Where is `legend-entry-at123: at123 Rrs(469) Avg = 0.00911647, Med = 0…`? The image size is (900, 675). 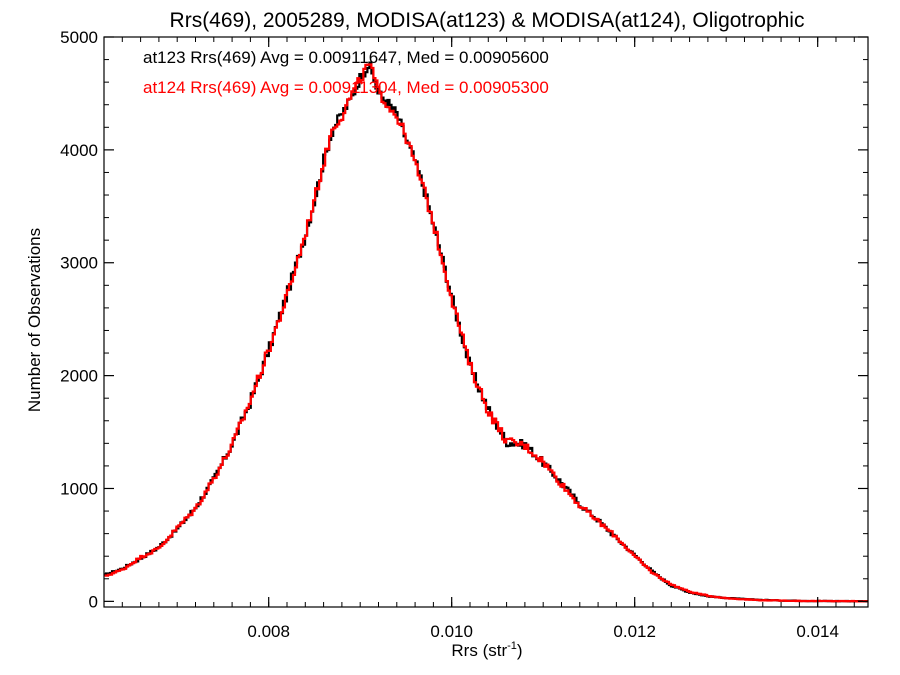
legend-entry-at123: at123 Rrs(469) Avg = 0.00911647, Med = 0… is located at coordinates (346, 57).